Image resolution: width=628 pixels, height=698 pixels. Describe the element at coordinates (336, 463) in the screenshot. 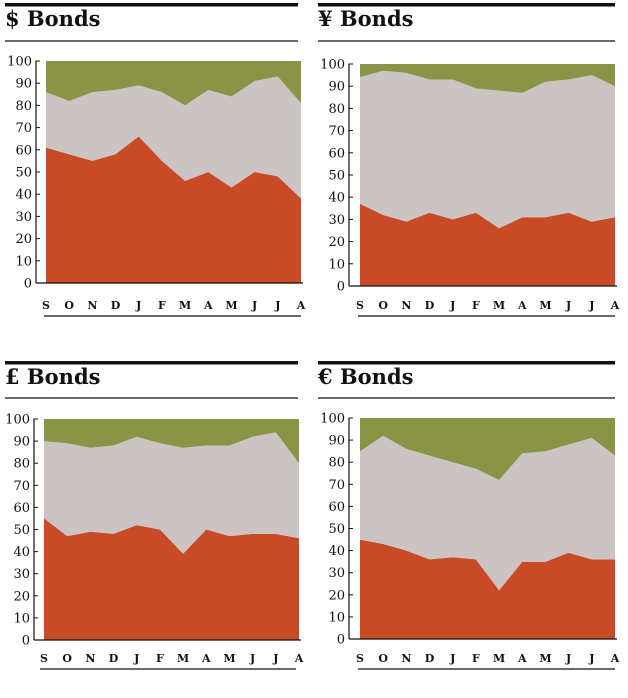

I see `y-tick-label: 80` at that location.